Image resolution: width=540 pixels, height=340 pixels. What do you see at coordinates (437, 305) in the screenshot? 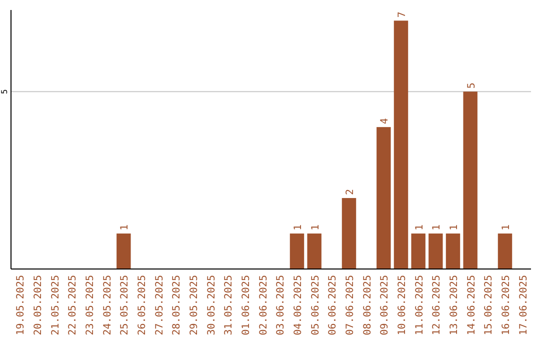
I see `x-tick-label: 12.06.2025` at bounding box center [437, 305].